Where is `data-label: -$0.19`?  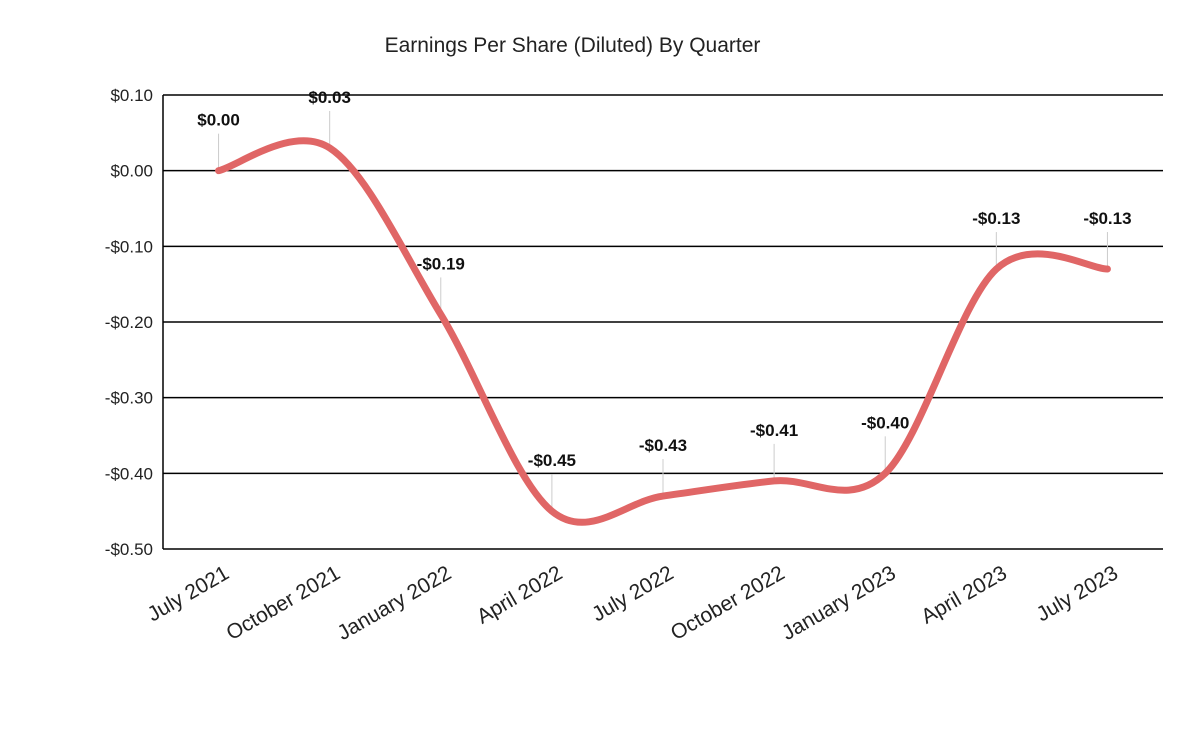
data-label: -$0.19 is located at coordinates (441, 263).